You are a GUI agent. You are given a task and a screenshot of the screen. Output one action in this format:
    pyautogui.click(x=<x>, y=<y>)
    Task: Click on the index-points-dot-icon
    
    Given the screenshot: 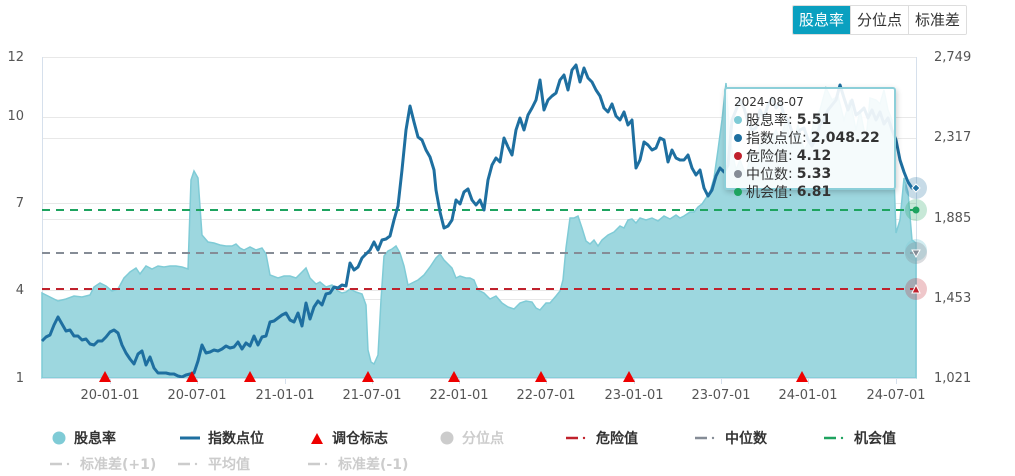 What is the action you would take?
    pyautogui.click(x=738, y=138)
    